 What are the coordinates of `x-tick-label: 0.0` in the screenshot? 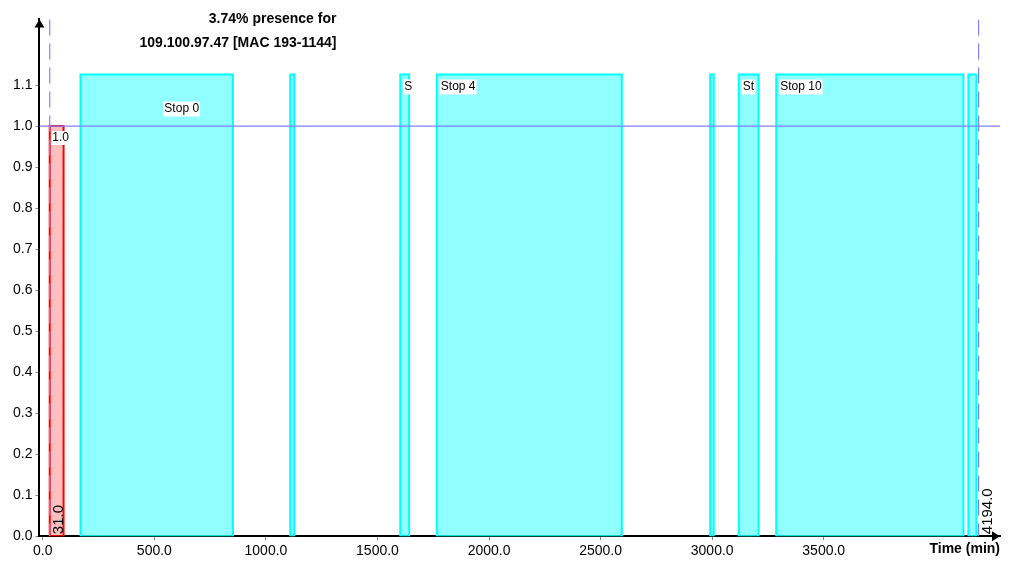 It's located at (43, 550).